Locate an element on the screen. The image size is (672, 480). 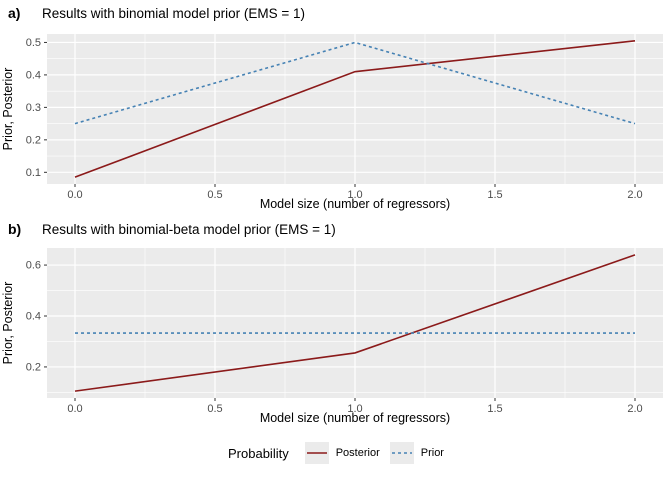
prior-line-sample-icon is located at coordinates (401, 453).